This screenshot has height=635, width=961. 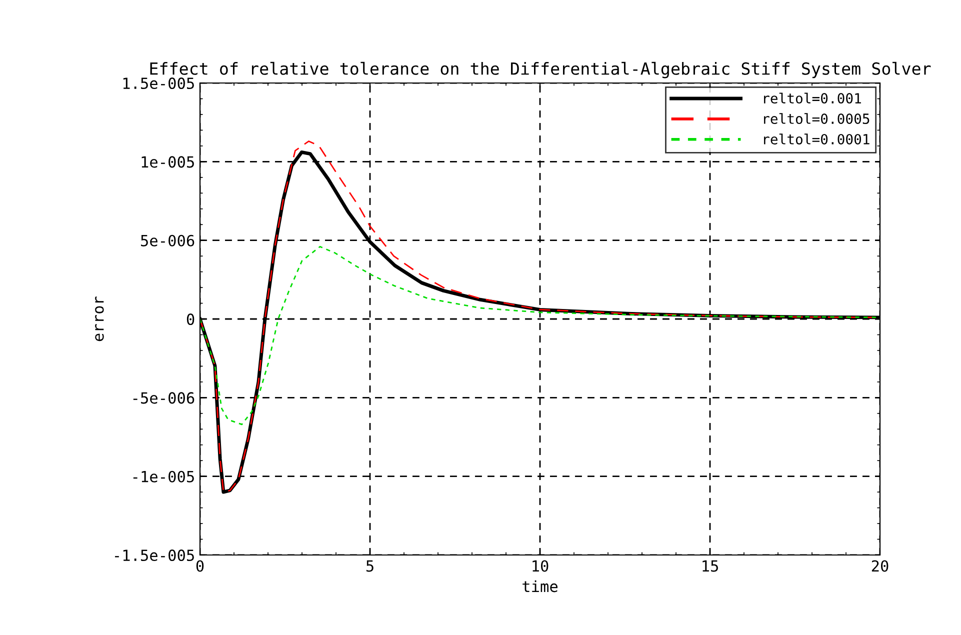 What do you see at coordinates (540, 586) in the screenshot?
I see `x-axis-title: time` at bounding box center [540, 586].